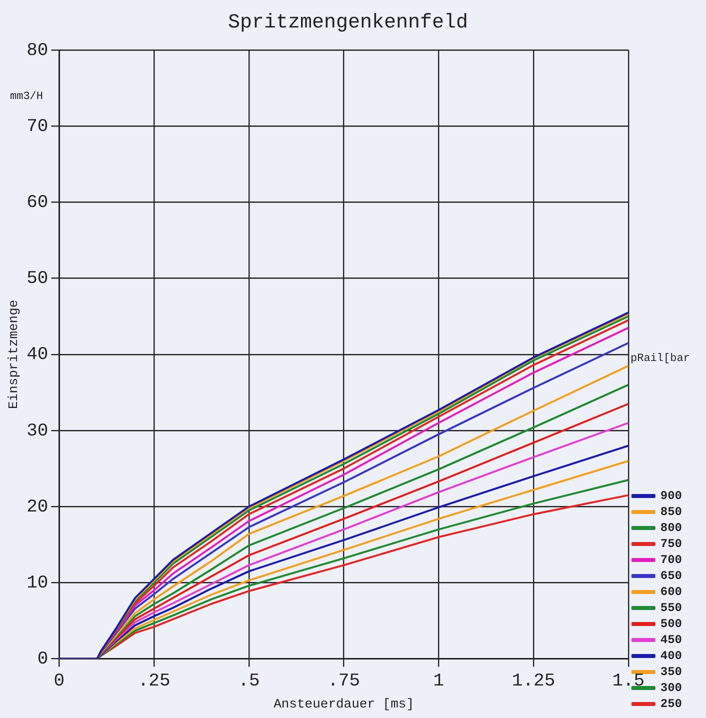 This screenshot has width=706, height=718. What do you see at coordinates (42, 660) in the screenshot?
I see `y-tick-label: 0` at bounding box center [42, 660].